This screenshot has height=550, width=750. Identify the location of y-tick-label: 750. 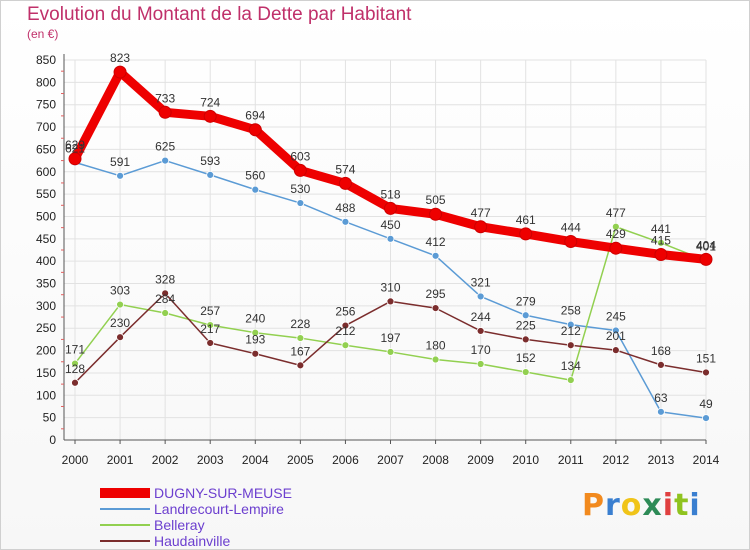
(46, 105).